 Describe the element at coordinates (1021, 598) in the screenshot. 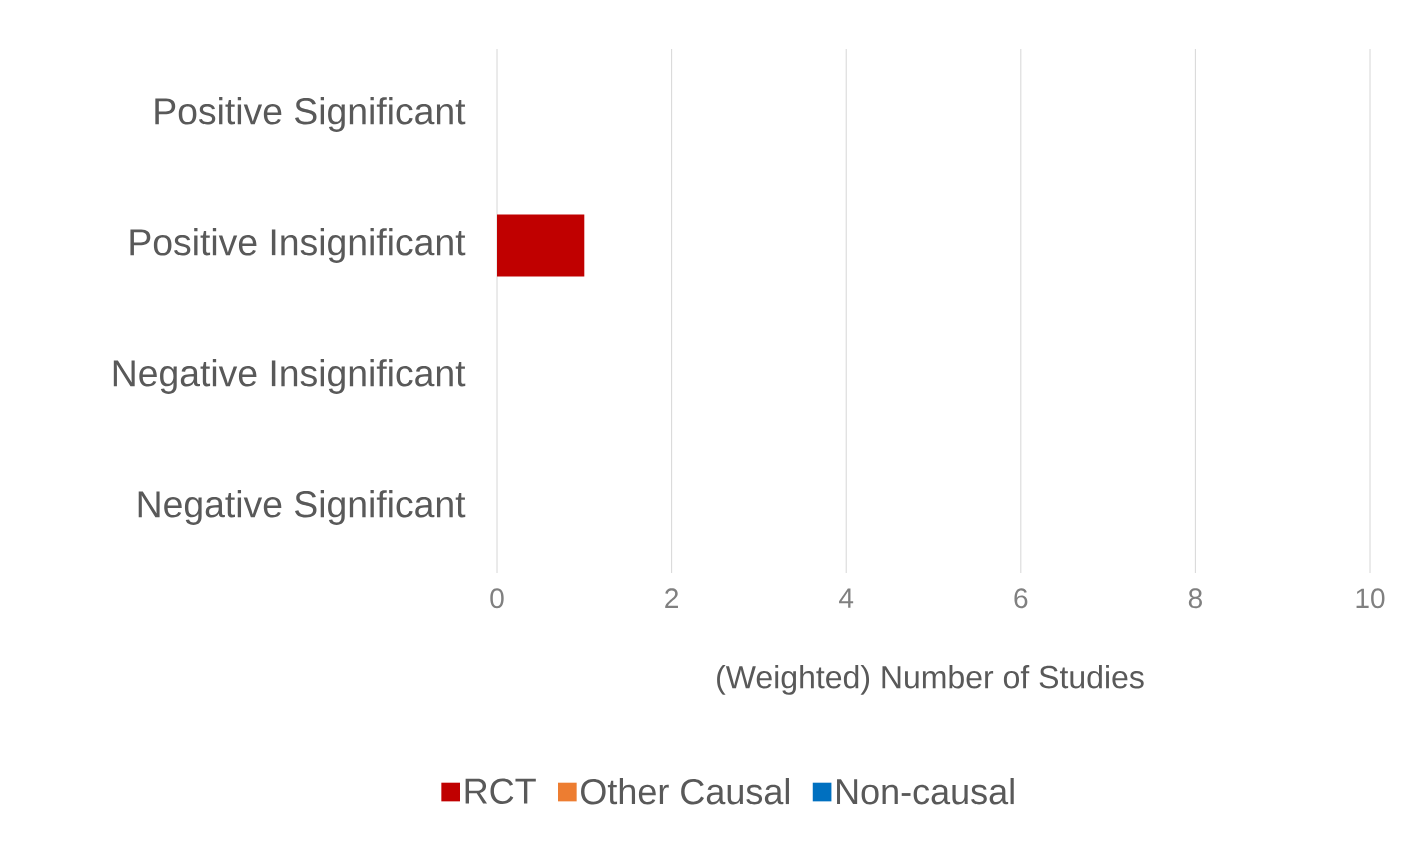

I see `x-tick-label: 6` at that location.